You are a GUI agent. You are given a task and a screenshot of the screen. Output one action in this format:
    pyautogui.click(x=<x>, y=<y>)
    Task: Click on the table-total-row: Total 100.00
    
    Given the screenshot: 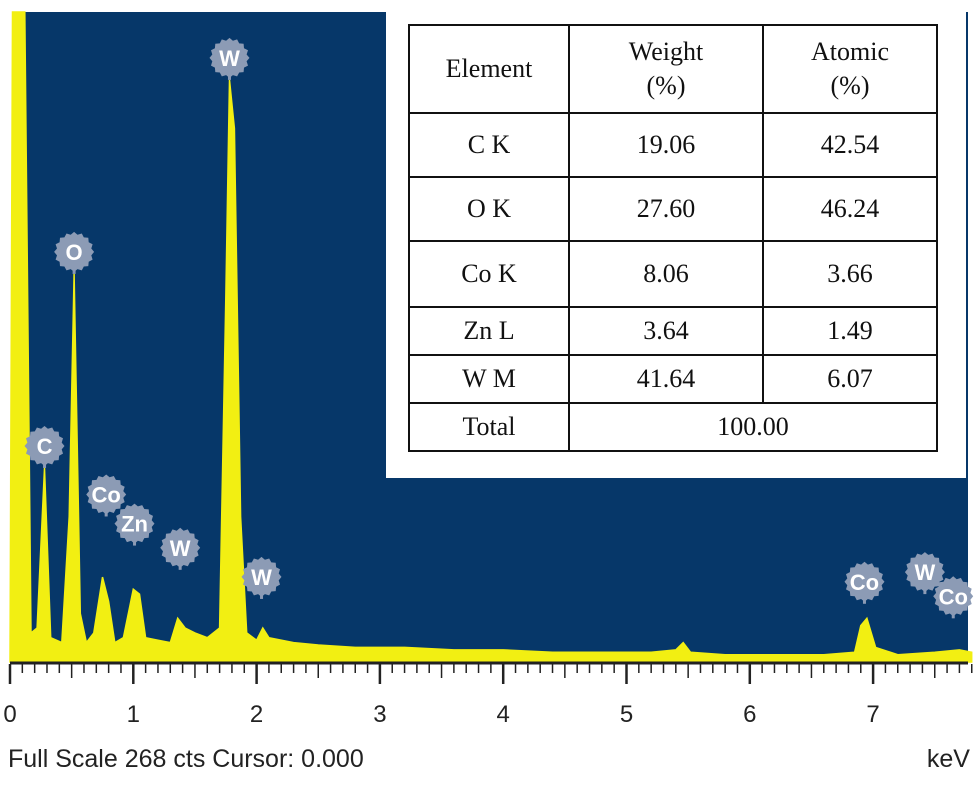 What is the action you would take?
    pyautogui.click(x=673, y=427)
    